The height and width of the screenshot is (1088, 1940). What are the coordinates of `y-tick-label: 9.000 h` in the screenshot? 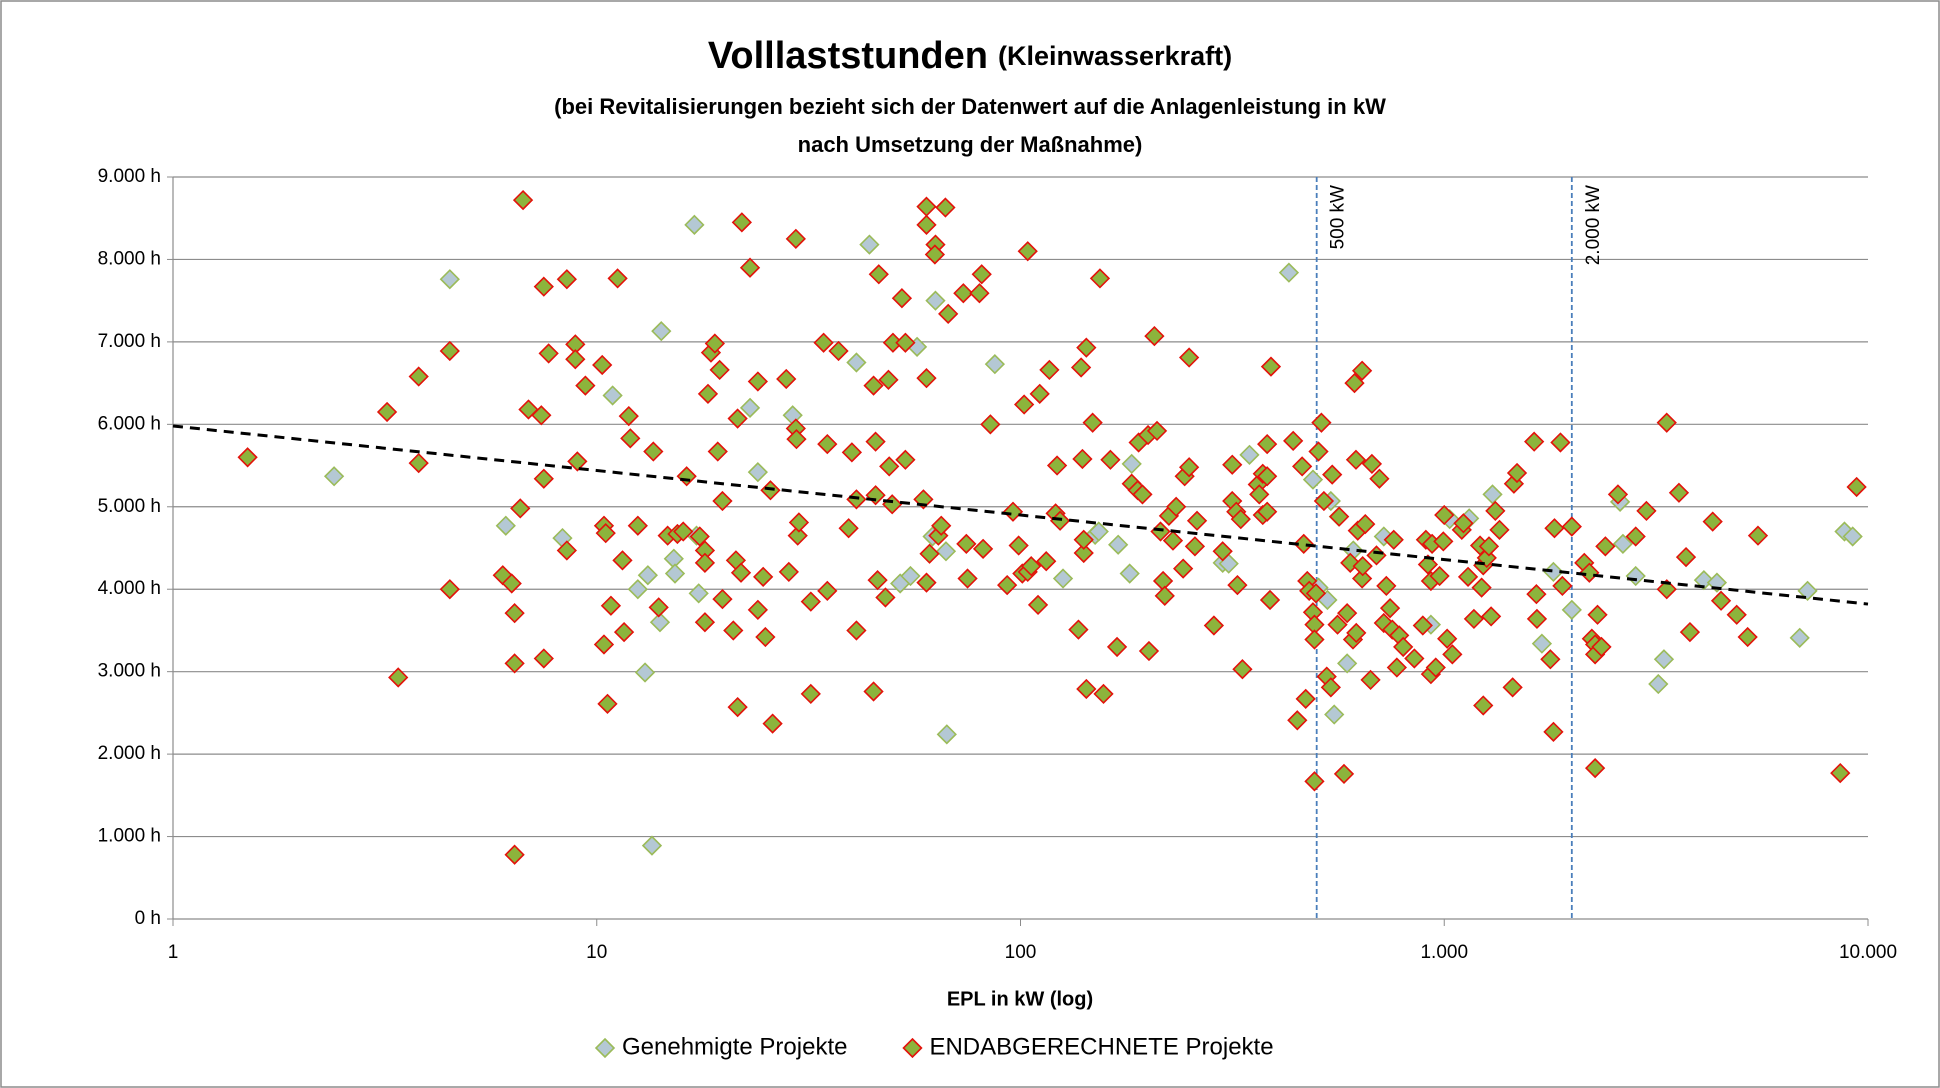 It's located at (129, 176).